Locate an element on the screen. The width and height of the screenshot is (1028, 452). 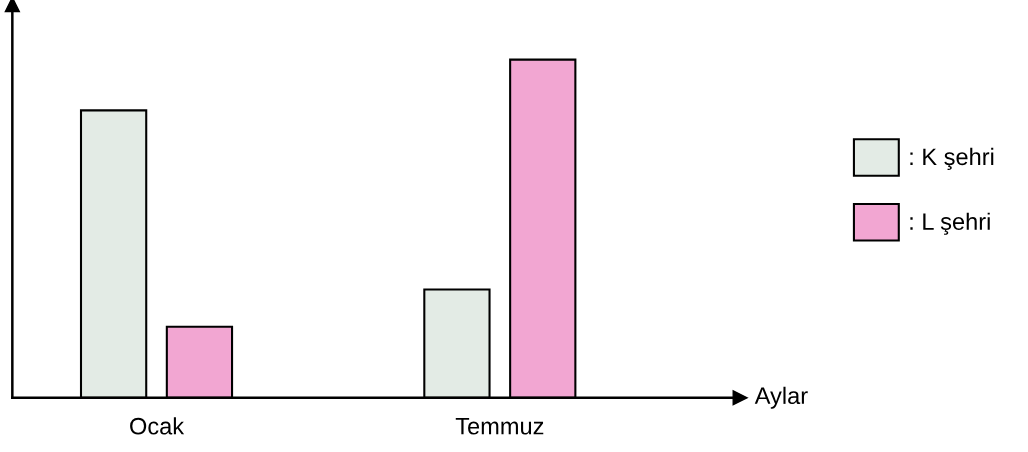
x-tick-label: Ocak is located at coordinates (157, 426).